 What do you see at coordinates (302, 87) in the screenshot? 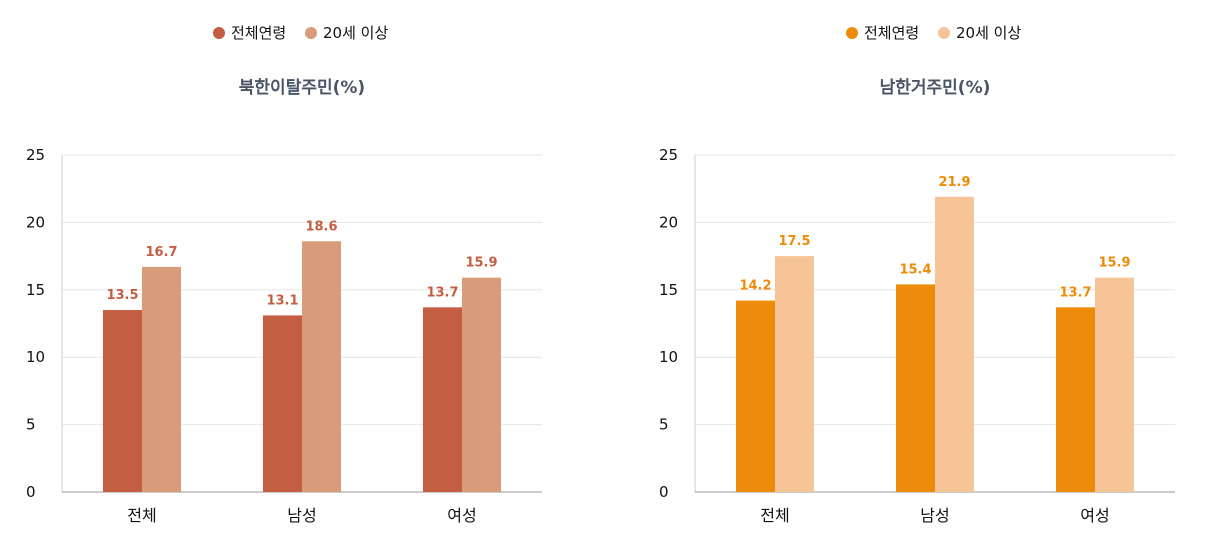
I see `chart-title: 북한이탈주민(%)` at bounding box center [302, 87].